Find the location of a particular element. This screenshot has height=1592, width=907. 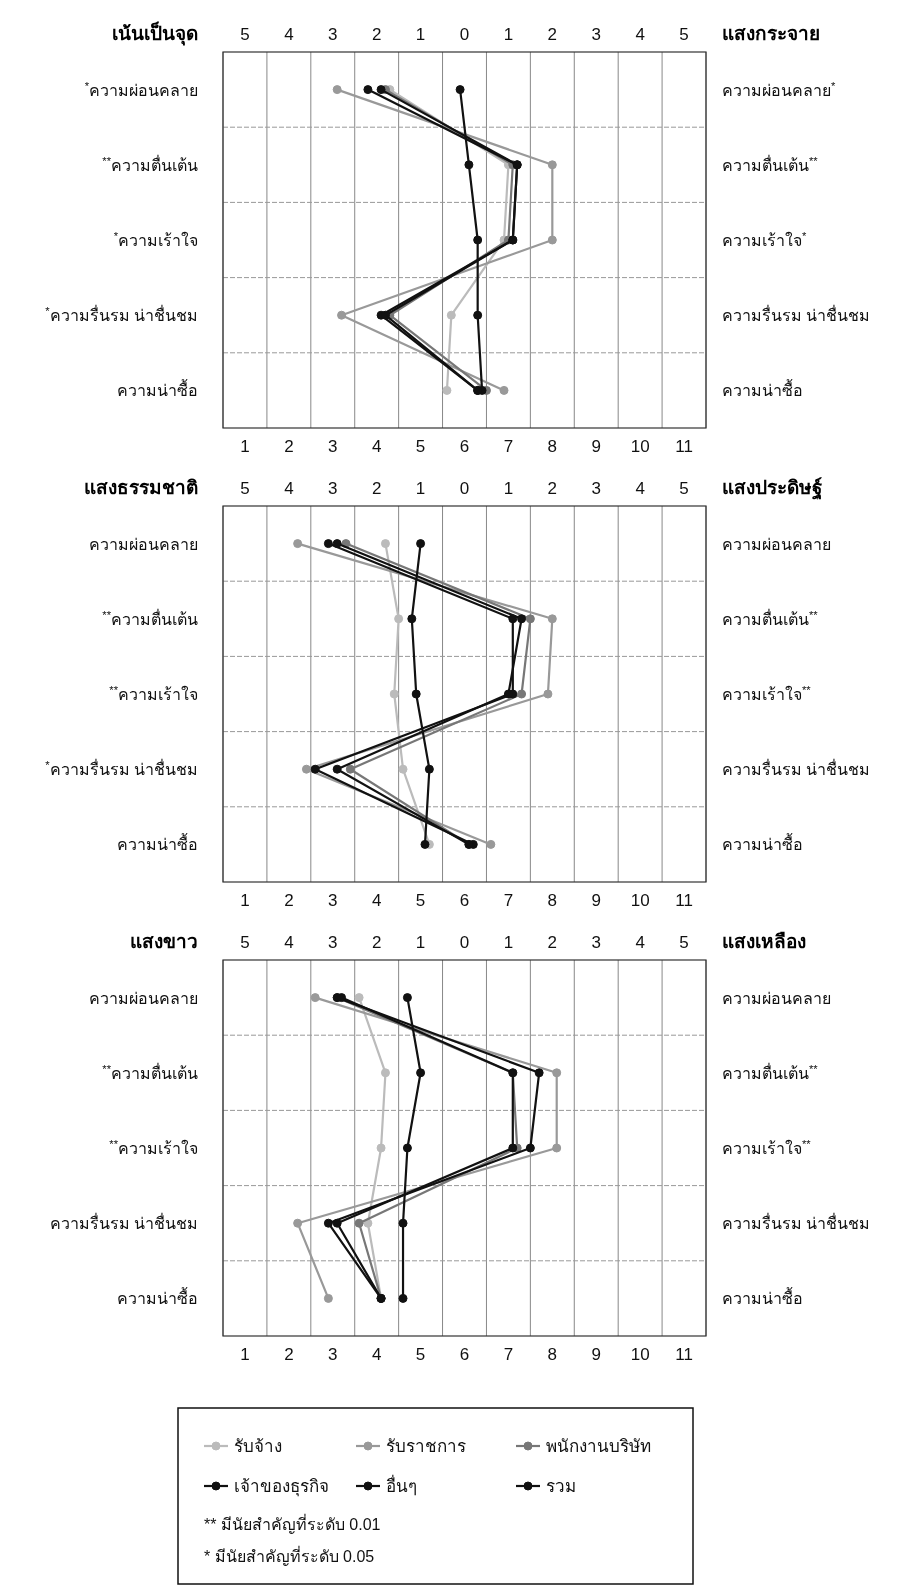

y-tick-label: $^{*}$ความผ่อนคลาย is located at coordinates (141, 89).